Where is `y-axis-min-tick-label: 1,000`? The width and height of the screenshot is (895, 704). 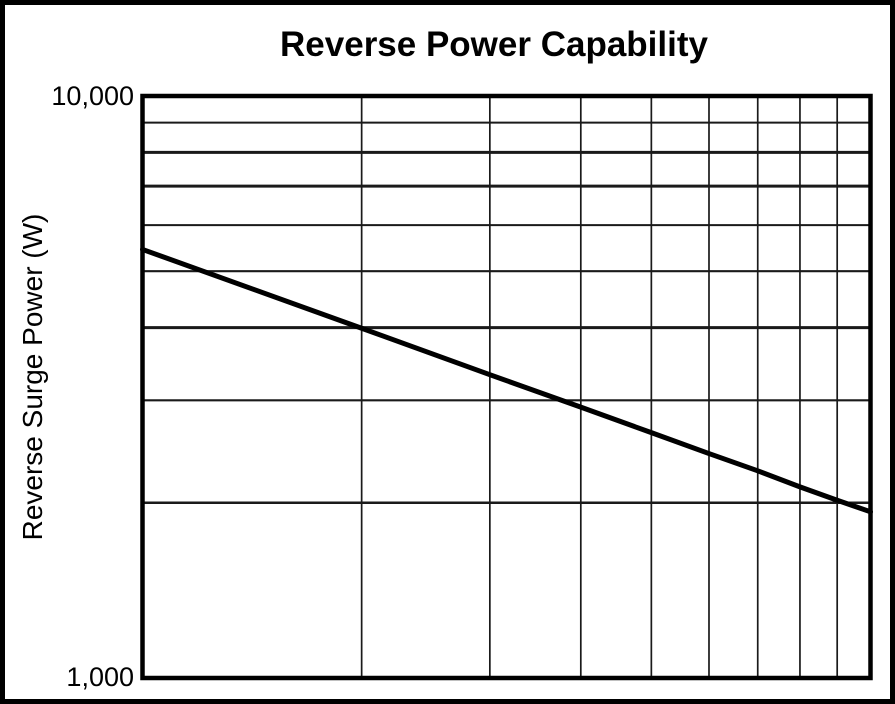 y-axis-min-tick-label: 1,000 is located at coordinates (100, 677).